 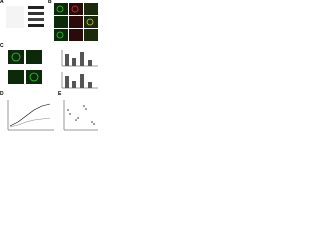 I want to click on panel-label: D, so click(x=2, y=94).